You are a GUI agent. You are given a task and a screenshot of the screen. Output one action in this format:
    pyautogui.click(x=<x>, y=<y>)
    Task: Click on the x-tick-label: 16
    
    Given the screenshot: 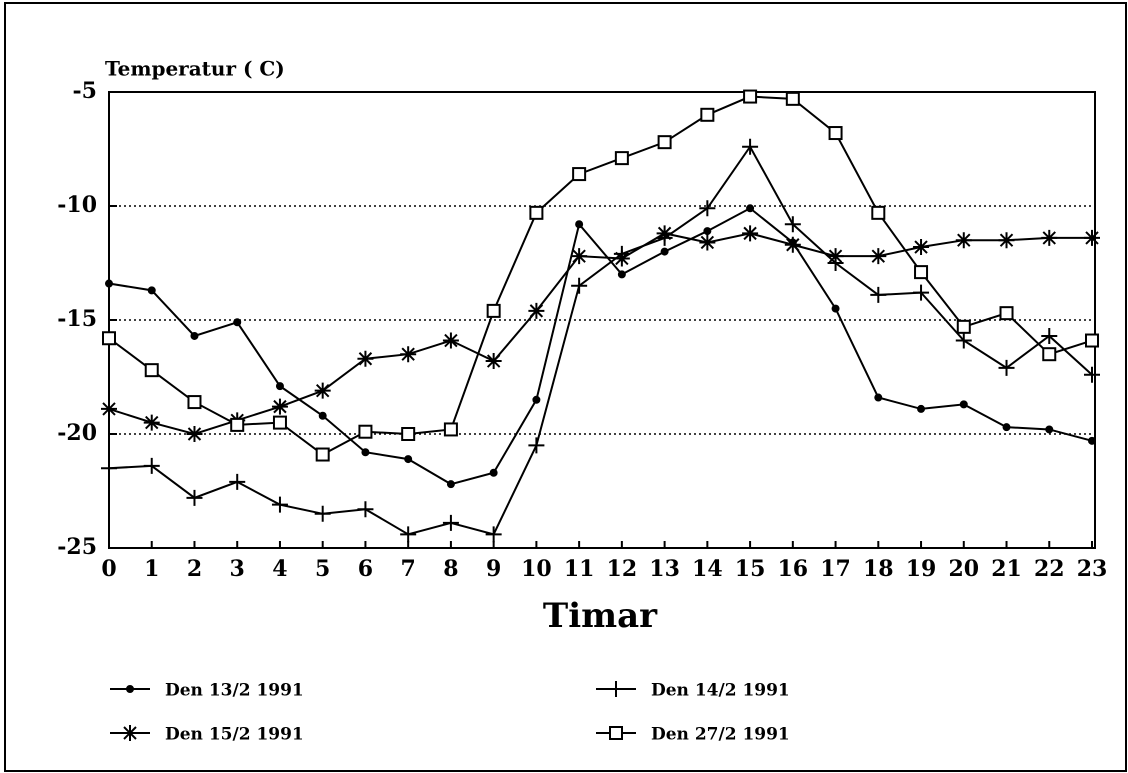 What is the action you would take?
    pyautogui.click(x=793, y=569)
    